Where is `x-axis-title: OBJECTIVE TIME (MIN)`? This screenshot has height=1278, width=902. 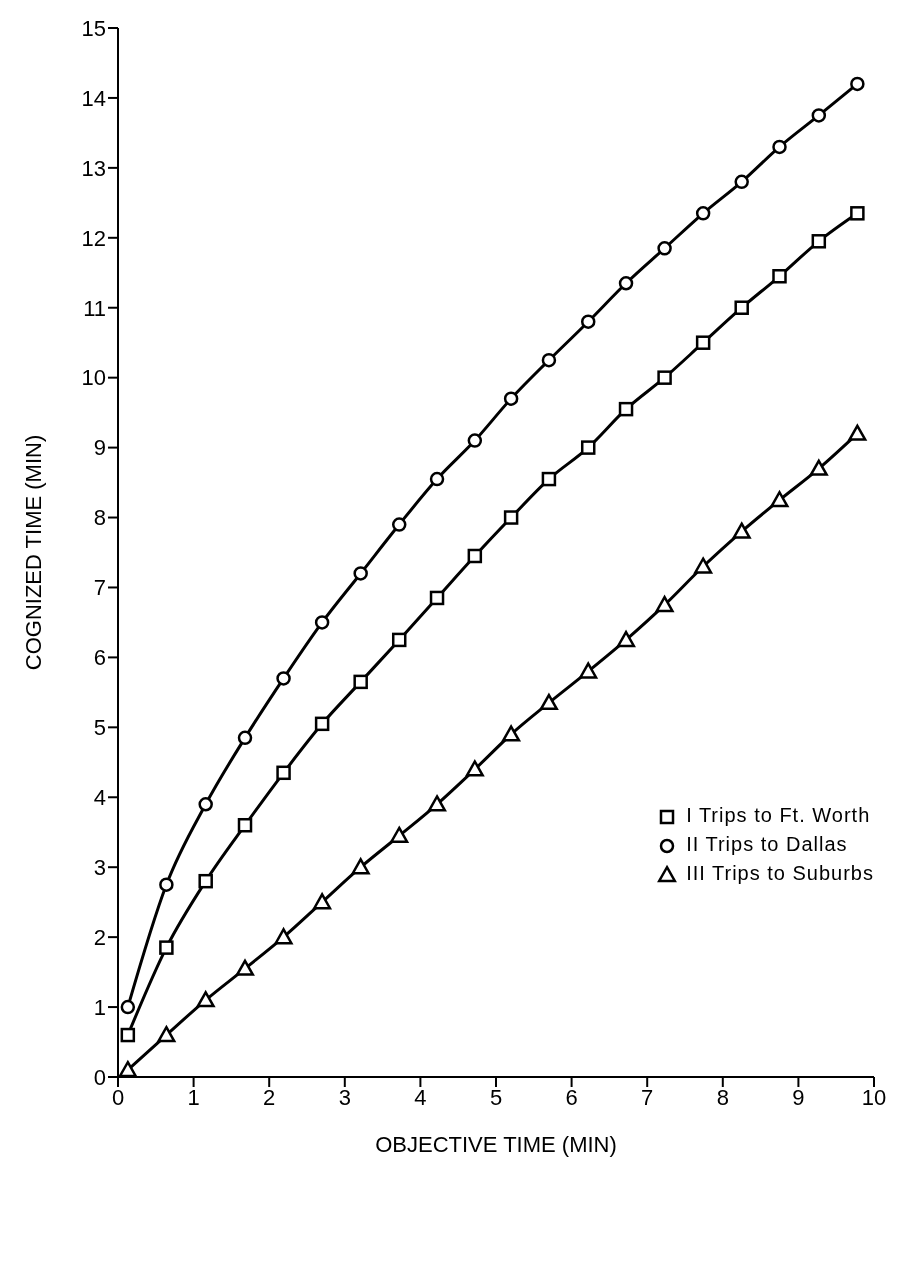 x-axis-title: OBJECTIVE TIME (MIN) is located at coordinates (496, 1144).